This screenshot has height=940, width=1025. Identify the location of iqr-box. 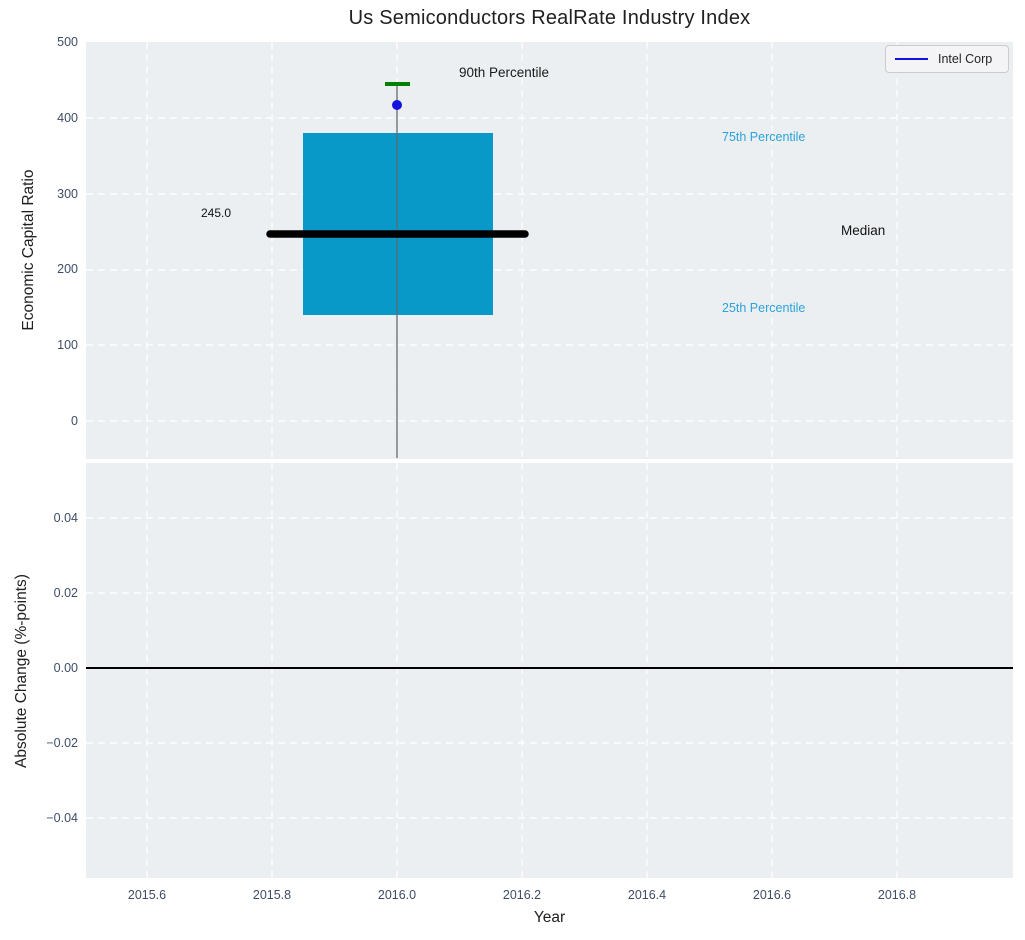
(398, 224).